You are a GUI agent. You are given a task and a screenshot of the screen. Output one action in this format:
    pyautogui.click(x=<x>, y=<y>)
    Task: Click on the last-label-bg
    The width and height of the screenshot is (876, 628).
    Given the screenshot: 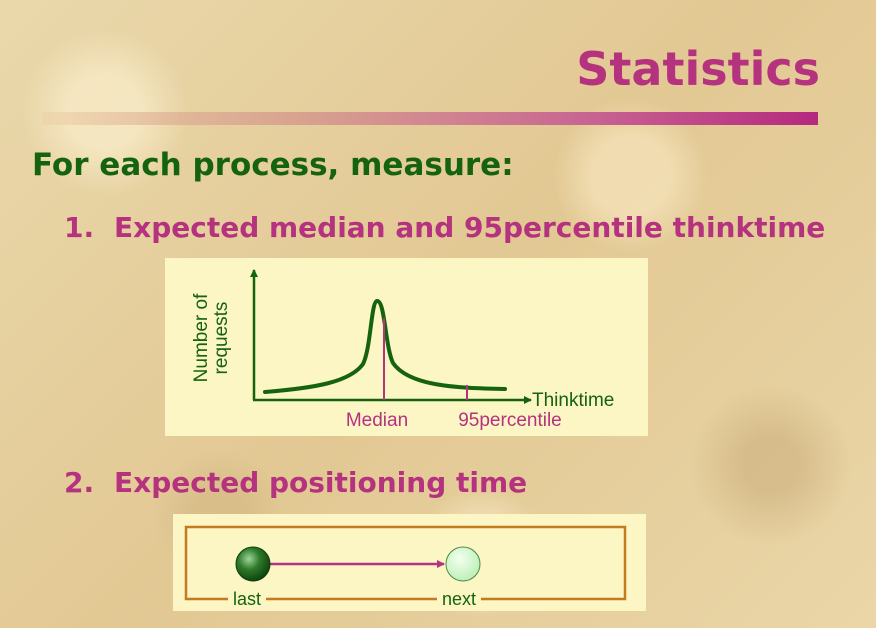 What is the action you would take?
    pyautogui.click(x=247, y=599)
    